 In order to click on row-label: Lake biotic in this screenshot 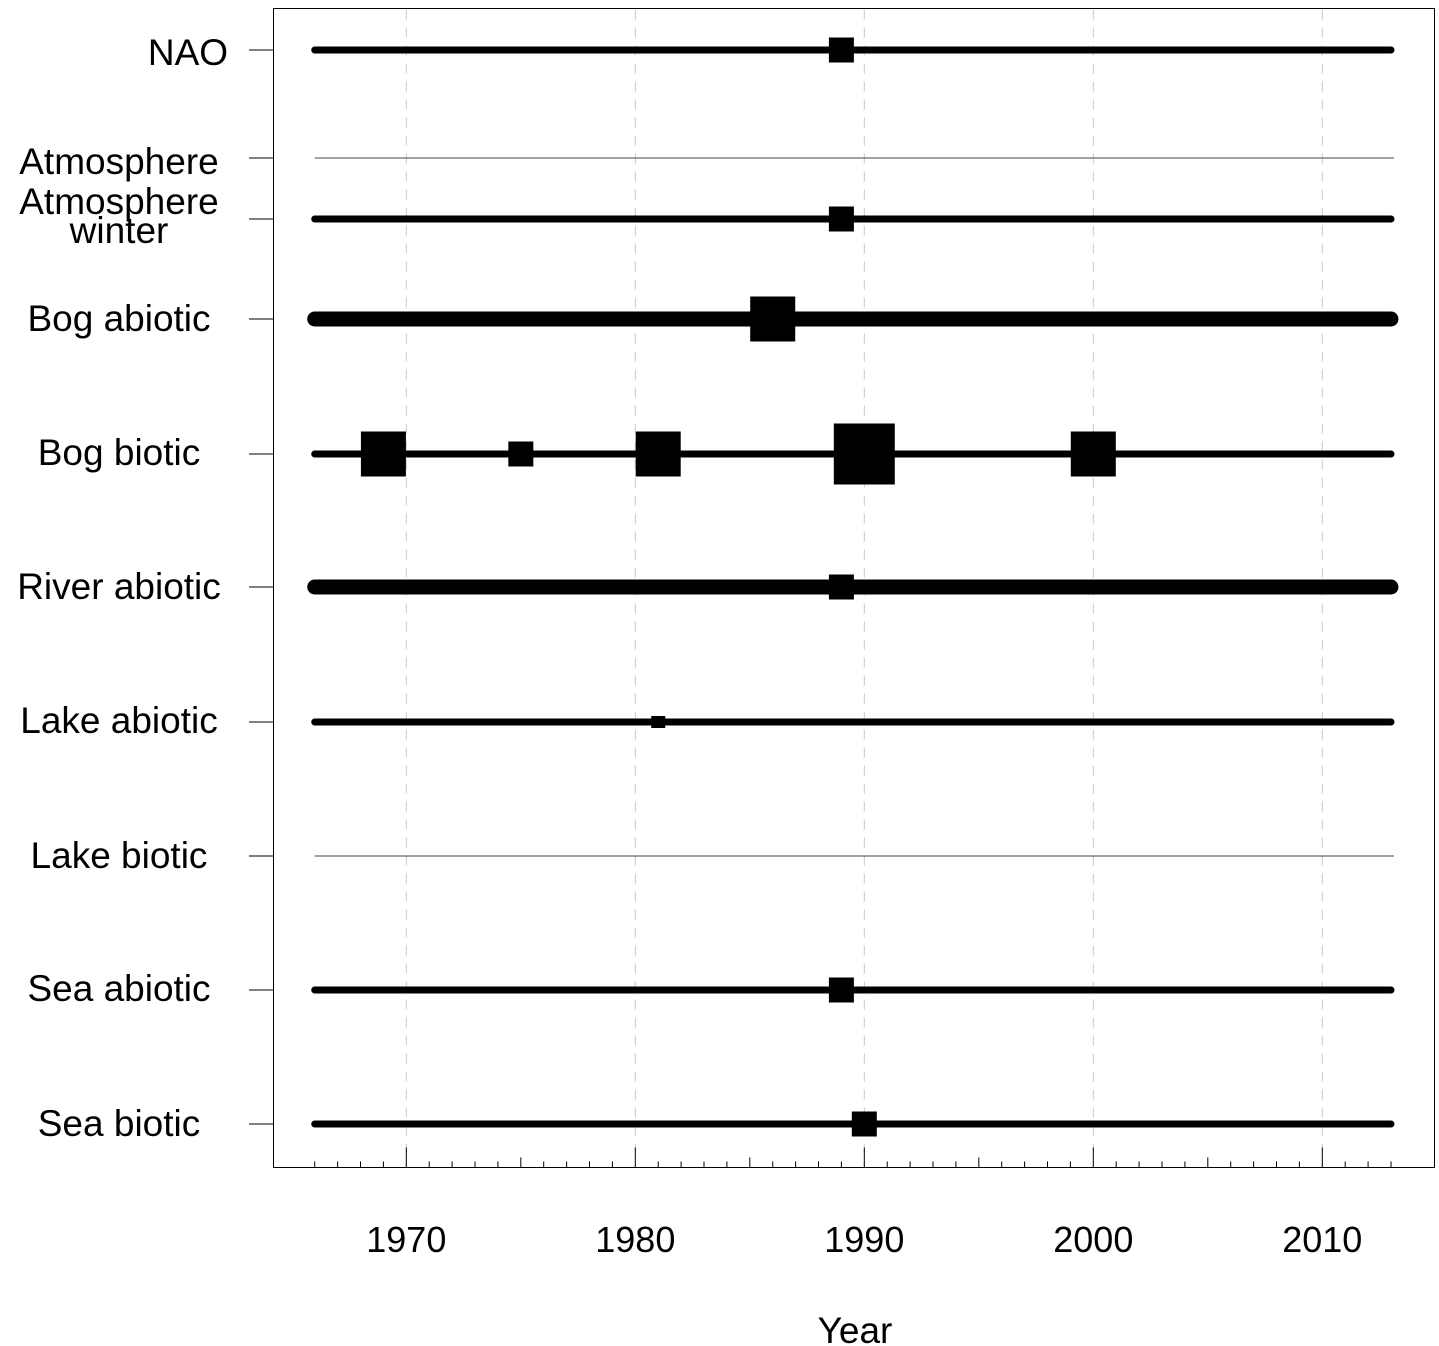, I will do `click(119, 855)`.